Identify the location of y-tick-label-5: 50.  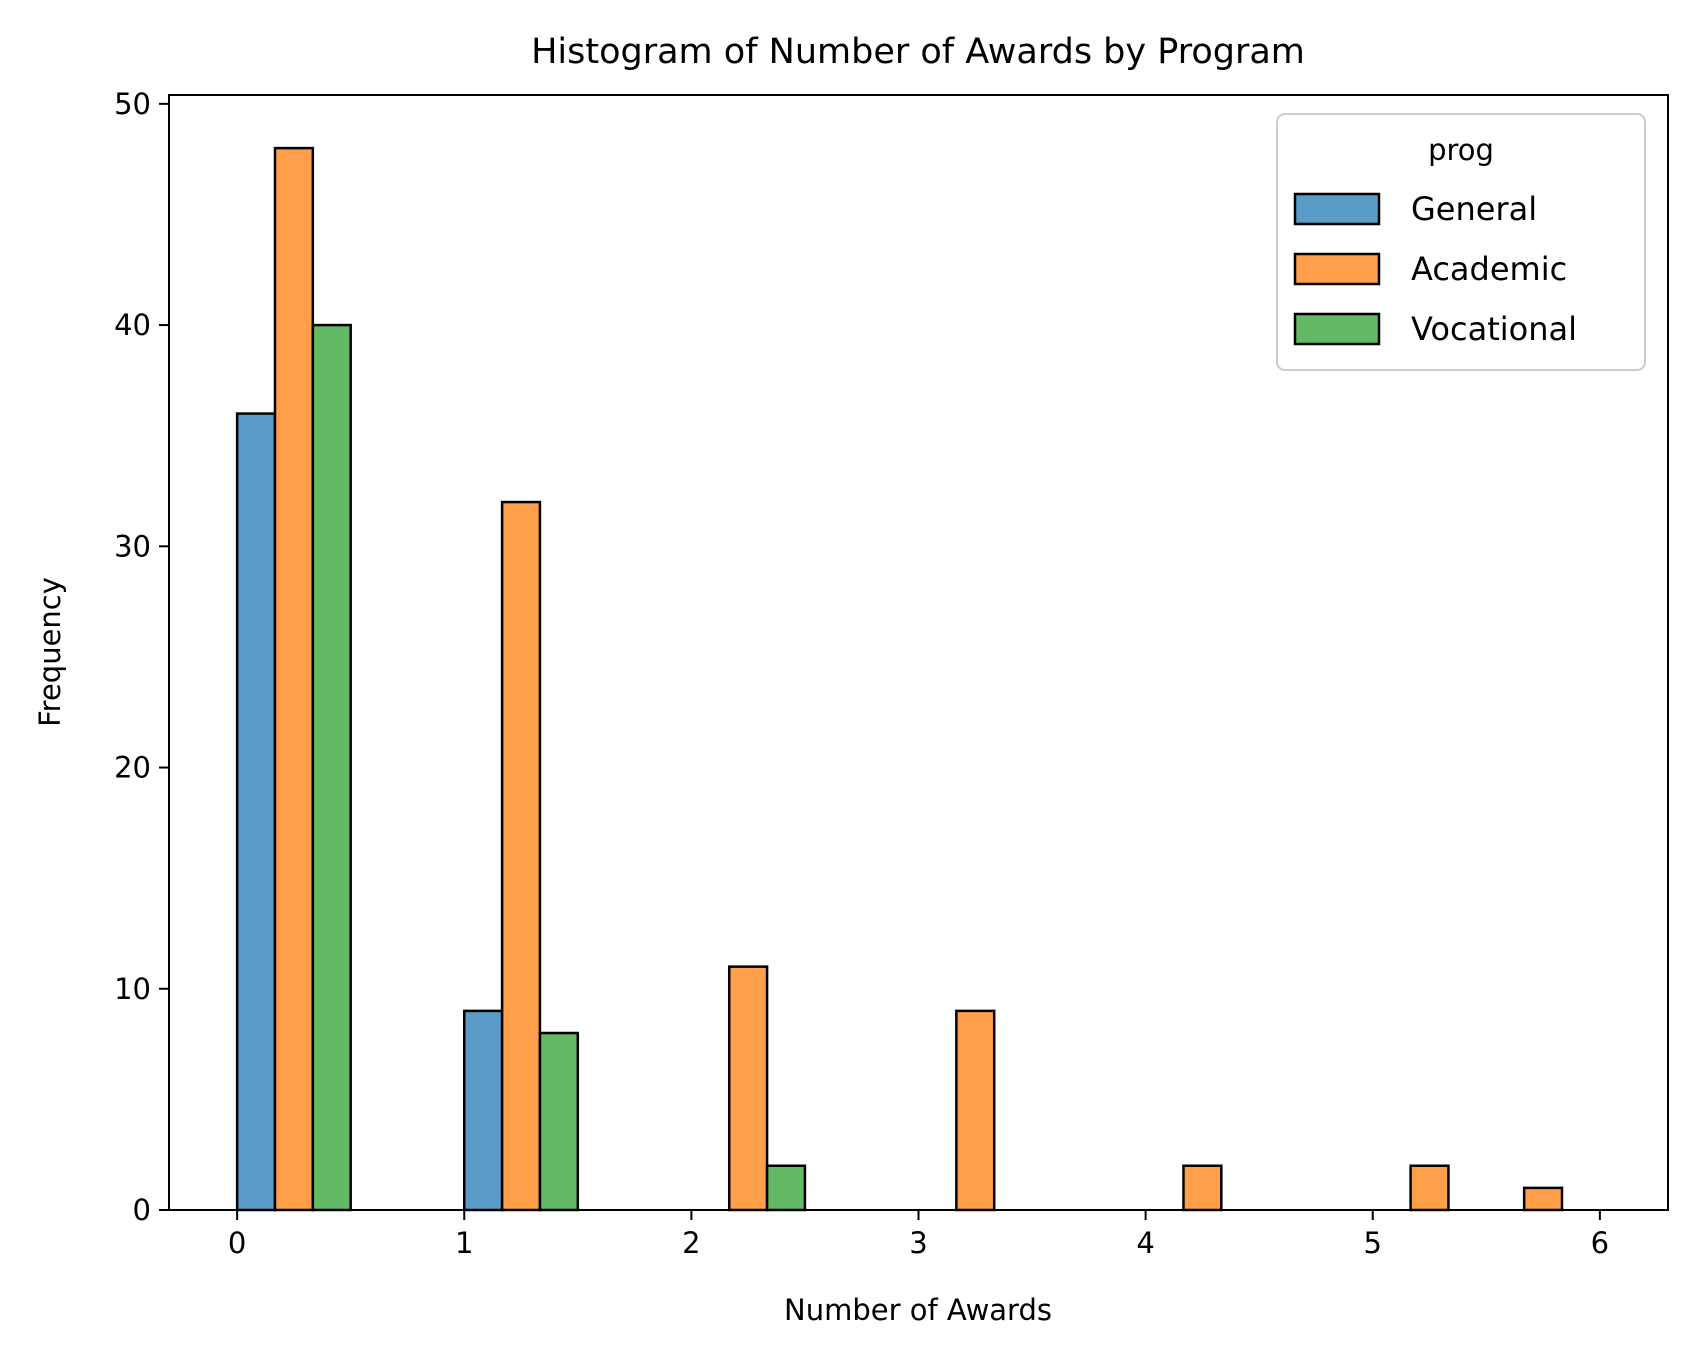
(132, 104).